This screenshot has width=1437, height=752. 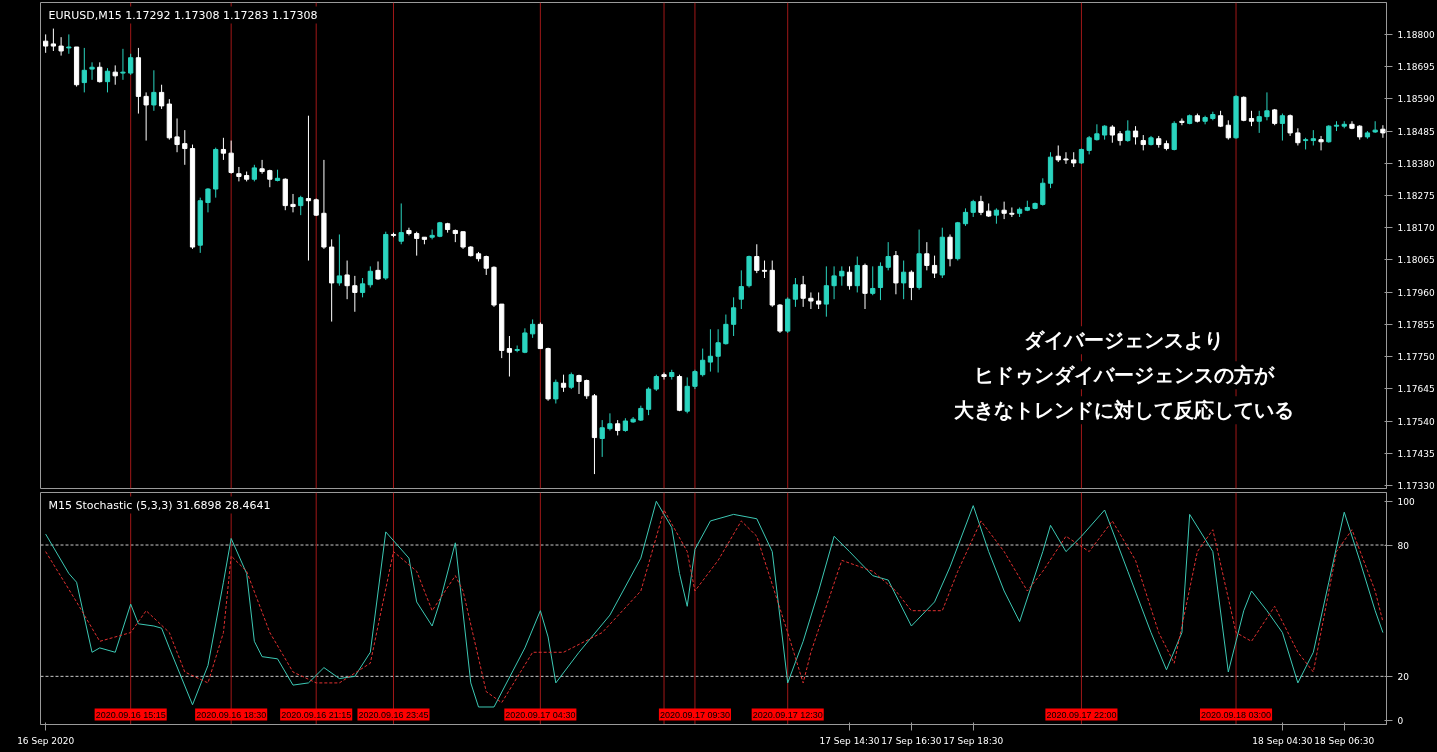 What do you see at coordinates (1400, 720) in the screenshot?
I see `y-tick-label: 0` at bounding box center [1400, 720].